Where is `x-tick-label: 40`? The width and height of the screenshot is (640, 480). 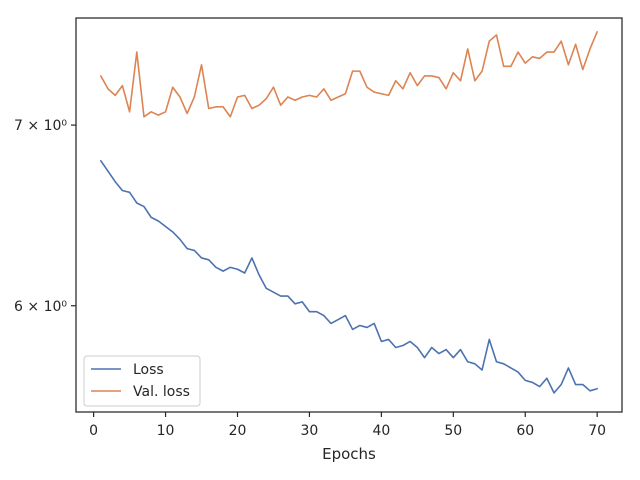 x-tick-label: 40 is located at coordinates (381, 431).